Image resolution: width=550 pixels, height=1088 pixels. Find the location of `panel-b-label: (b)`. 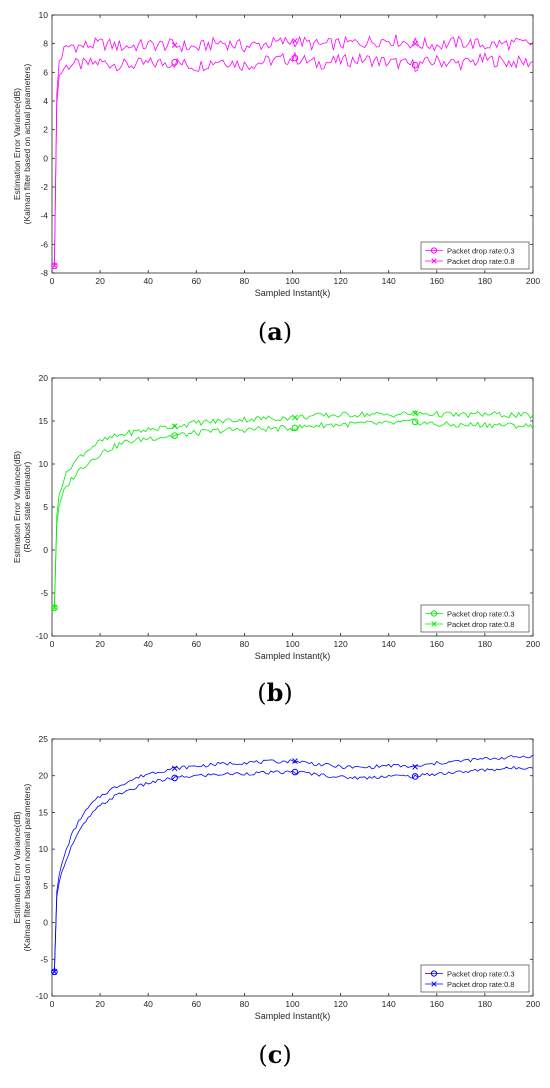

panel-b-label: (b) is located at coordinates (275, 692).